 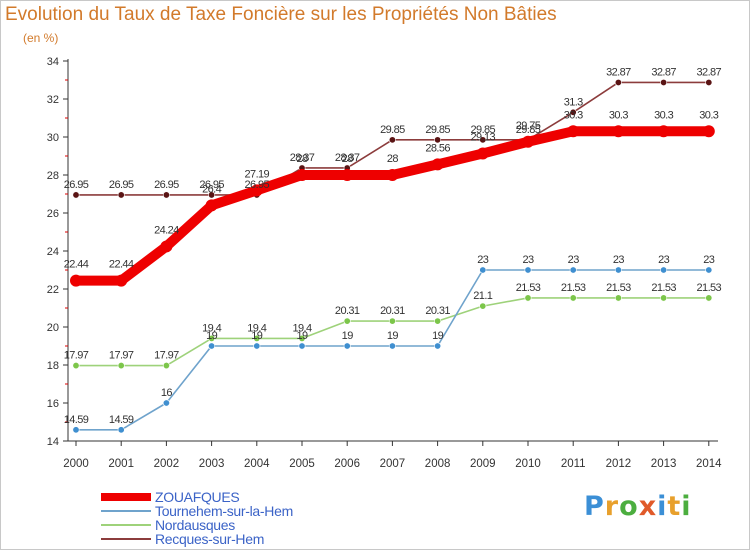 What do you see at coordinates (664, 464) in the screenshot?
I see `x-tick-label: 2013` at bounding box center [664, 464].